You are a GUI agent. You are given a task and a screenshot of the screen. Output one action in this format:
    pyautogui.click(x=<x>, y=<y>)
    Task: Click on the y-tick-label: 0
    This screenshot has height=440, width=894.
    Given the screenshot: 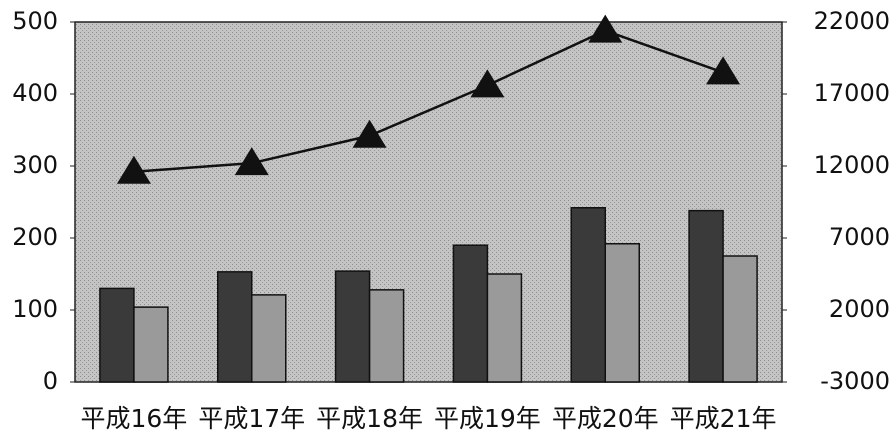 What is the action you would take?
    pyautogui.click(x=50, y=381)
    